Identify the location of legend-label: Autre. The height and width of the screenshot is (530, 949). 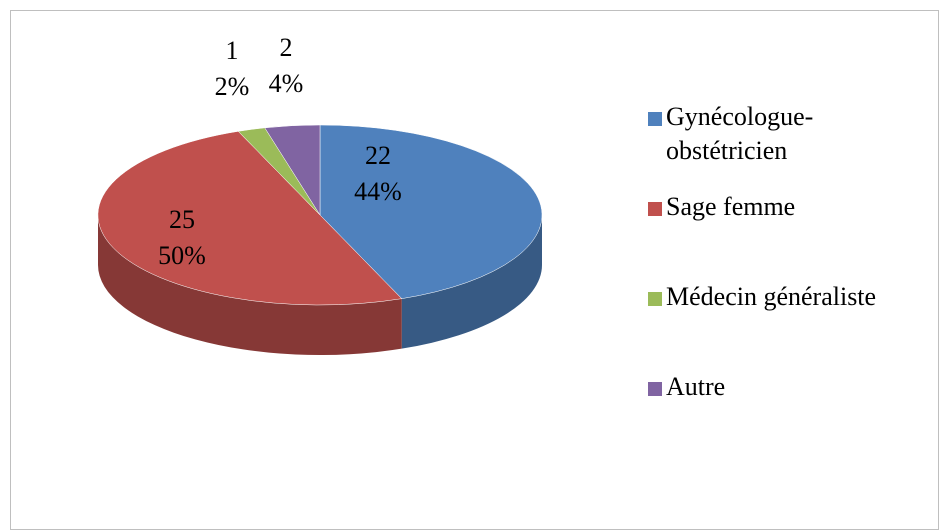
(696, 386).